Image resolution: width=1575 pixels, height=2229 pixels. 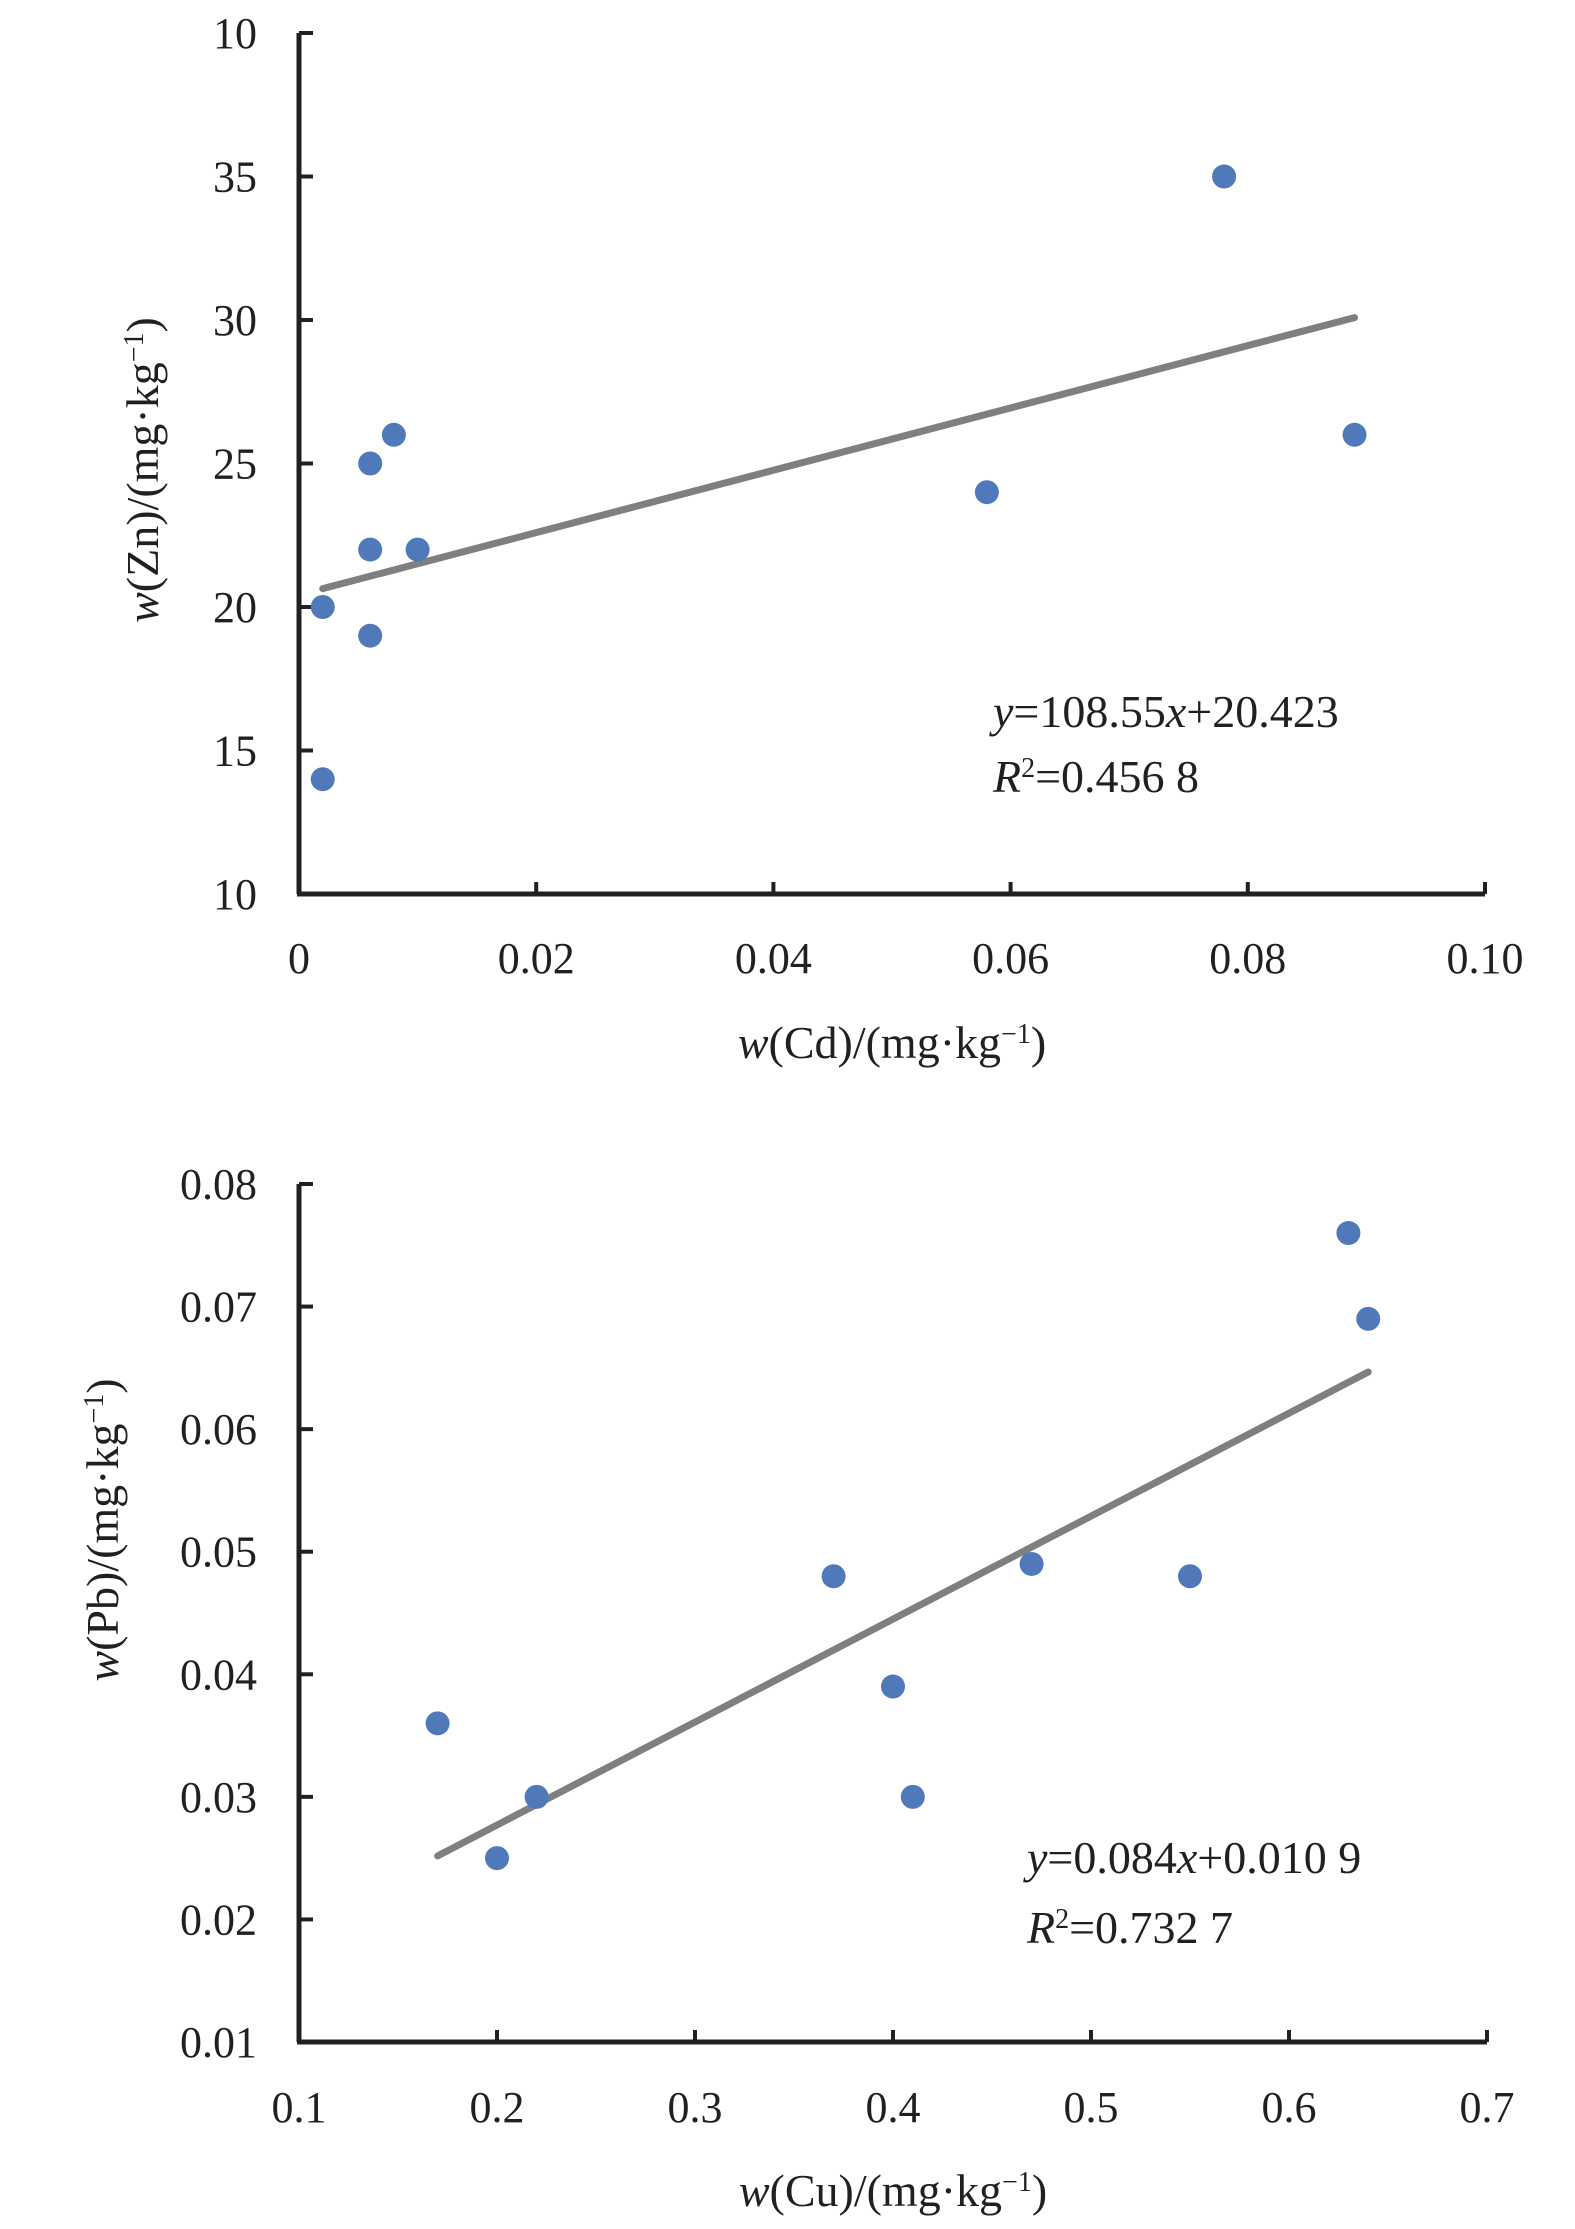 What do you see at coordinates (1151, 1927) in the screenshot?
I see `r2-value: =0.732 7` at bounding box center [1151, 1927].